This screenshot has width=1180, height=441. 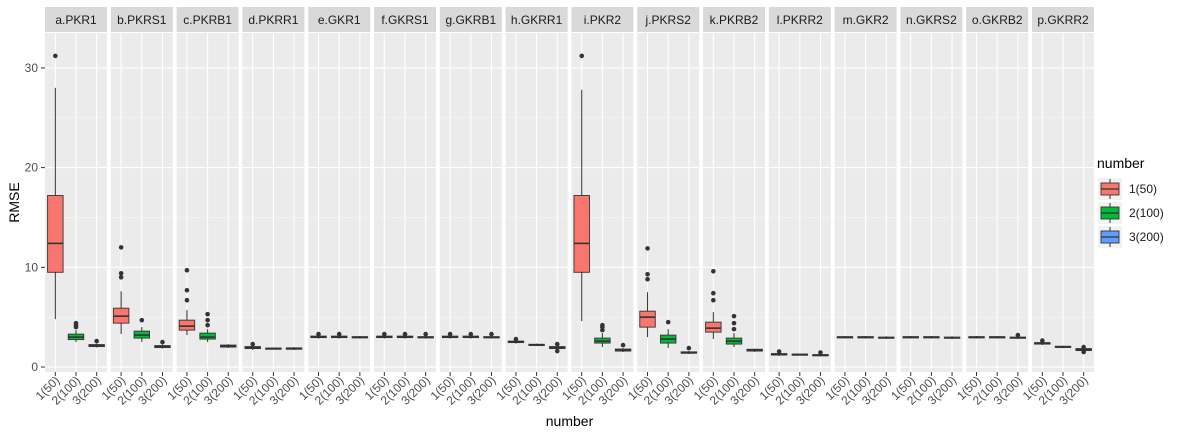 I want to click on y-tick-label: 0, so click(x=34, y=367).